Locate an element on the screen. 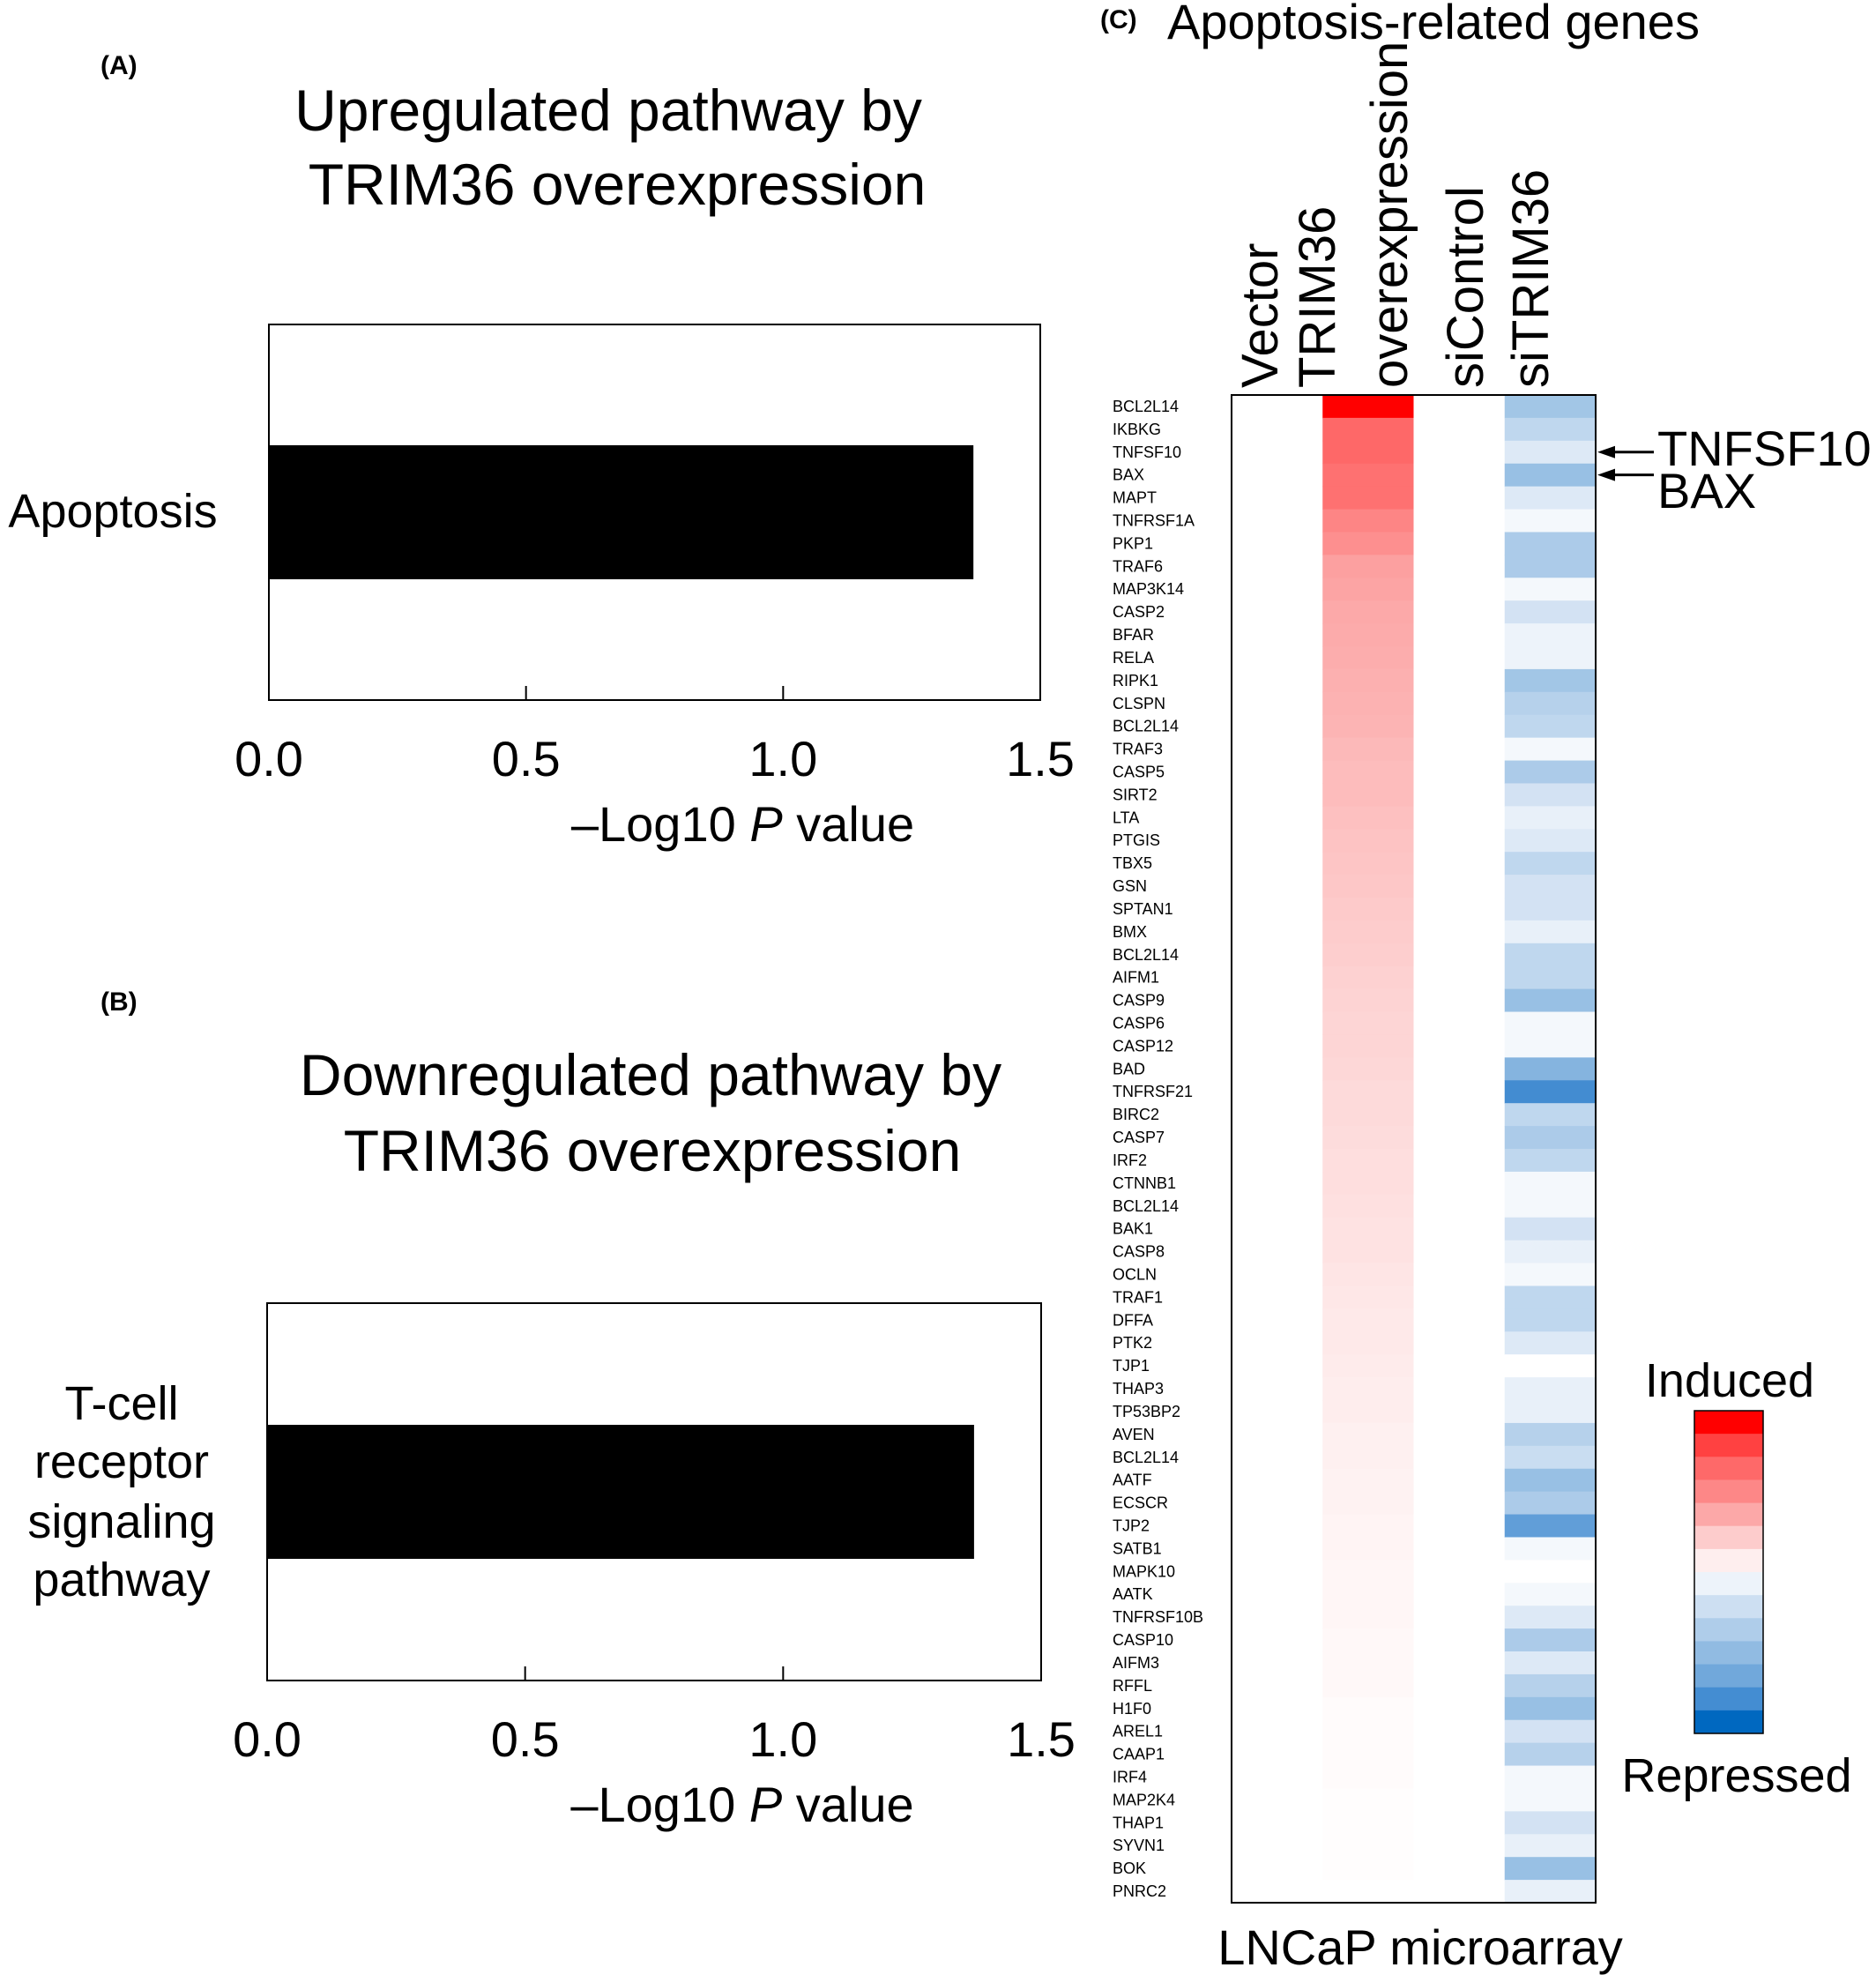 The height and width of the screenshot is (1975, 1876). panel-a-category-label: Apoptosis is located at coordinates (112, 512).